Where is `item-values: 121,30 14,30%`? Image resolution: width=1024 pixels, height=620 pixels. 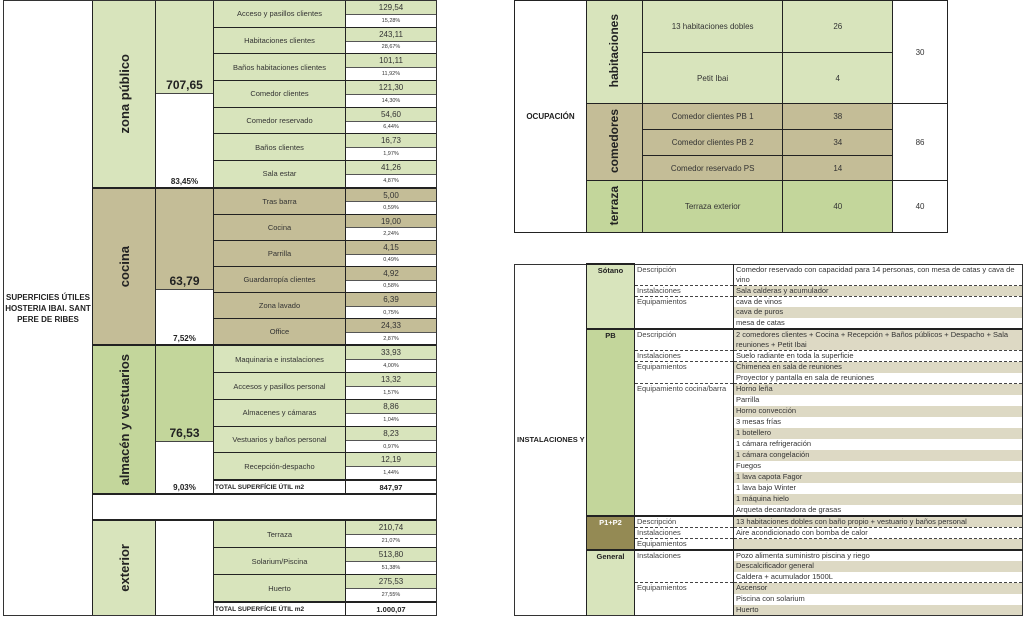 item-values: 121,30 14,30% is located at coordinates (391, 94).